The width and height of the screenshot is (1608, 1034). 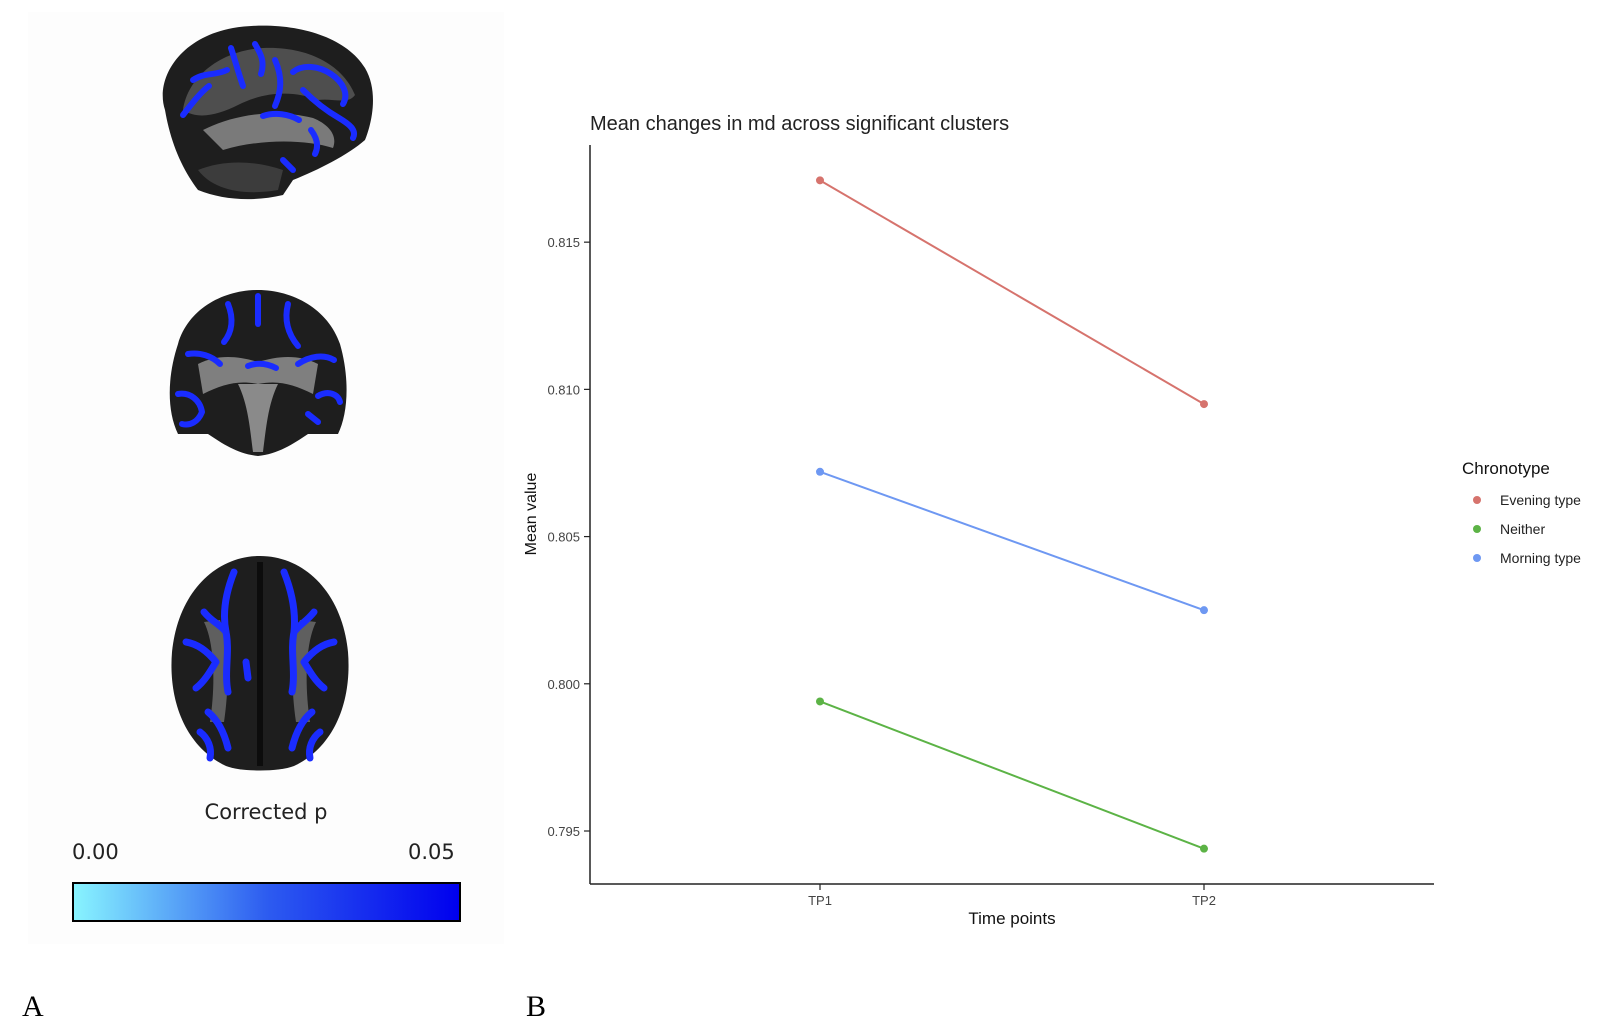 What do you see at coordinates (563, 242) in the screenshot?
I see `y-tick-label: 0.815` at bounding box center [563, 242].